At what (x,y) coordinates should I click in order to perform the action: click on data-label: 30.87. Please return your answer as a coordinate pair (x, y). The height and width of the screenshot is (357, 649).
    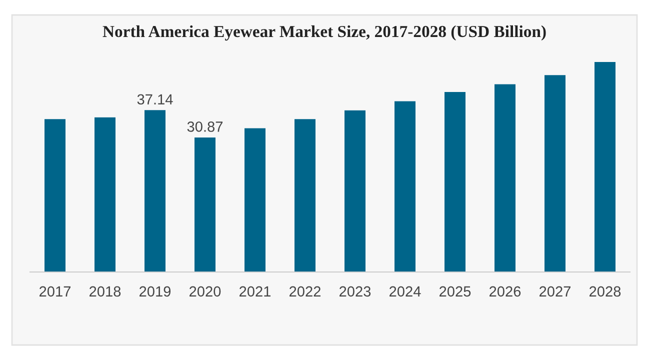
    Looking at the image, I should click on (205, 127).